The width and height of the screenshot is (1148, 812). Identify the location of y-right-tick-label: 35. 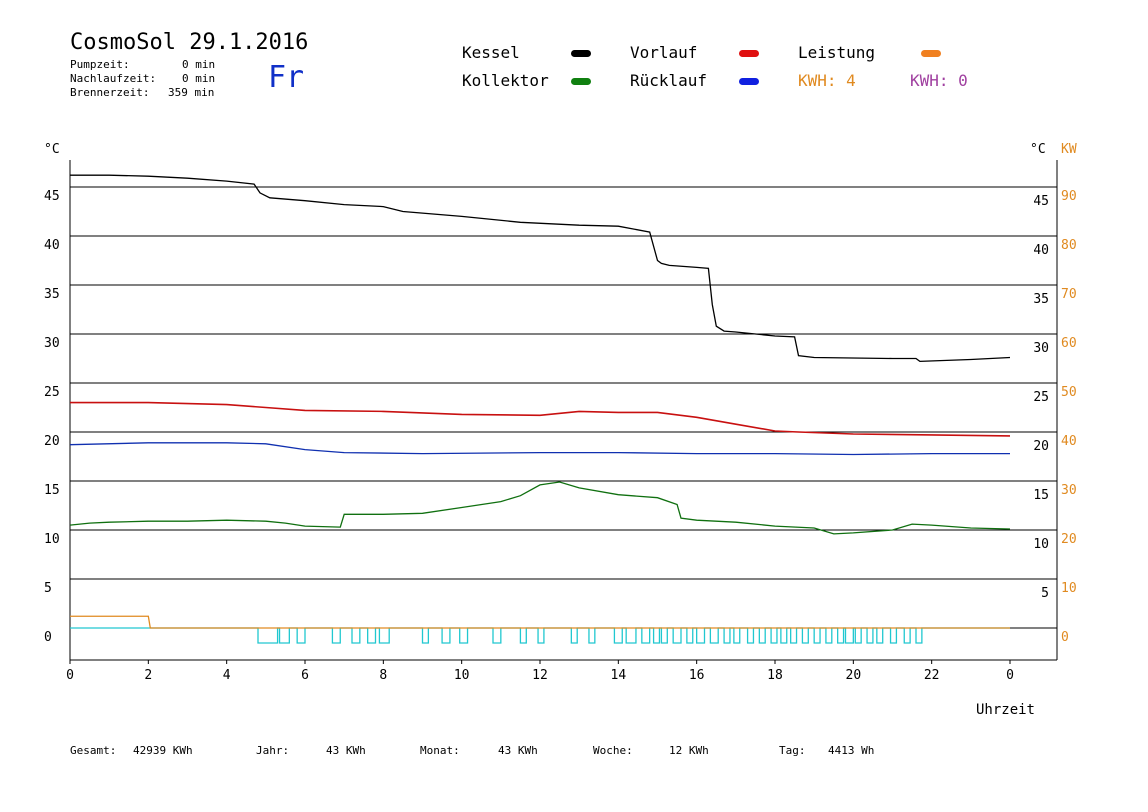
(1041, 299).